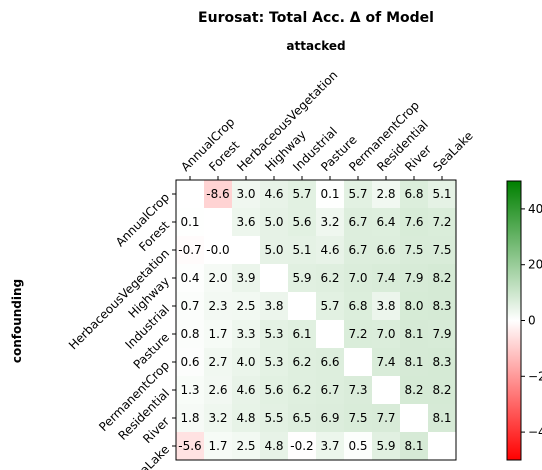 The height and width of the screenshot is (470, 542). Describe the element at coordinates (329, 446) in the screenshot. I see `cell-value-label: 3.7` at that location.